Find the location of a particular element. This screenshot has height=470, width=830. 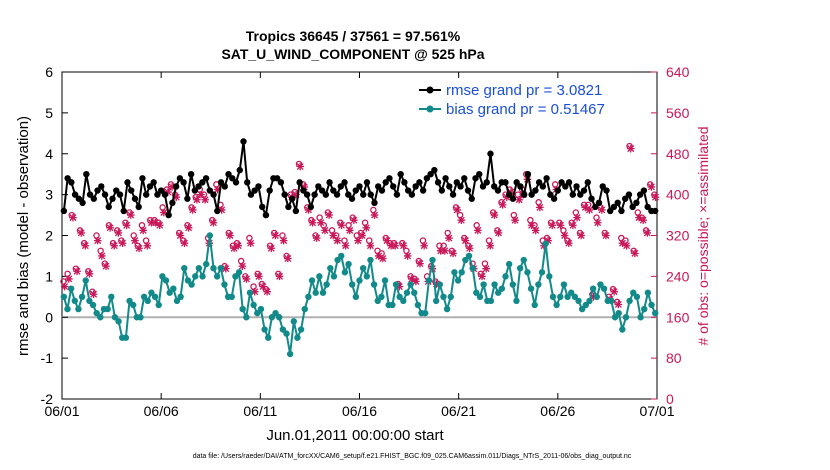

y-tick-label: 1 is located at coordinates (49, 276).